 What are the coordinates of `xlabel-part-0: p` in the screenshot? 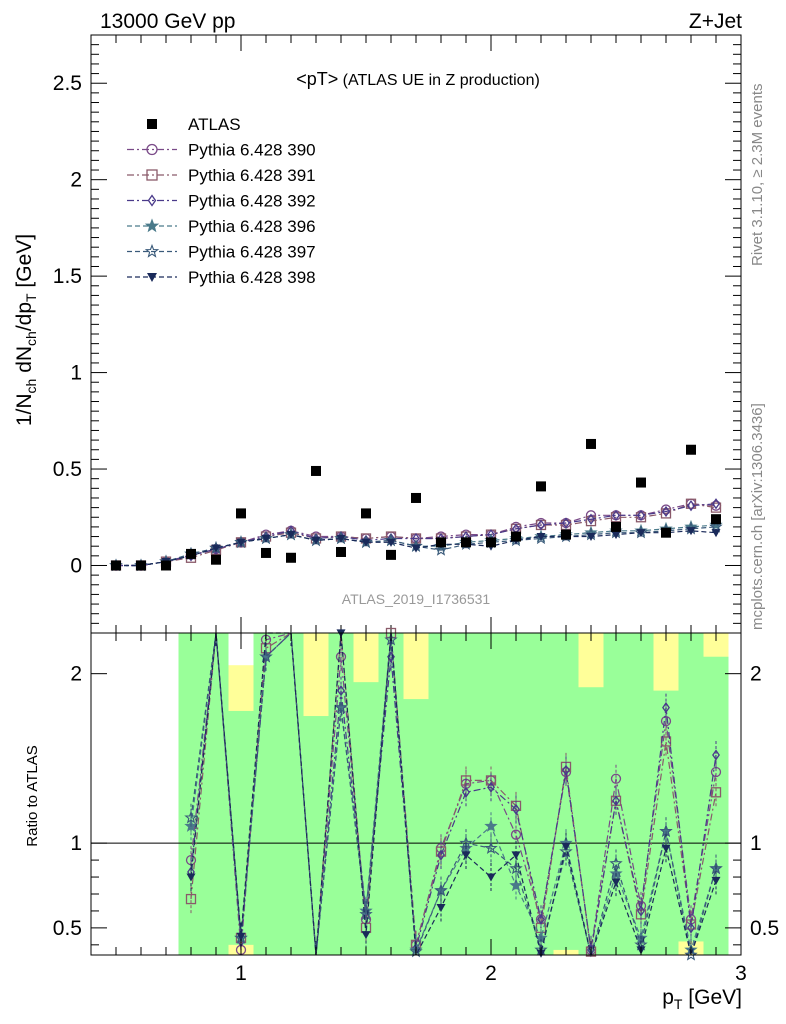 It's located at (668, 997).